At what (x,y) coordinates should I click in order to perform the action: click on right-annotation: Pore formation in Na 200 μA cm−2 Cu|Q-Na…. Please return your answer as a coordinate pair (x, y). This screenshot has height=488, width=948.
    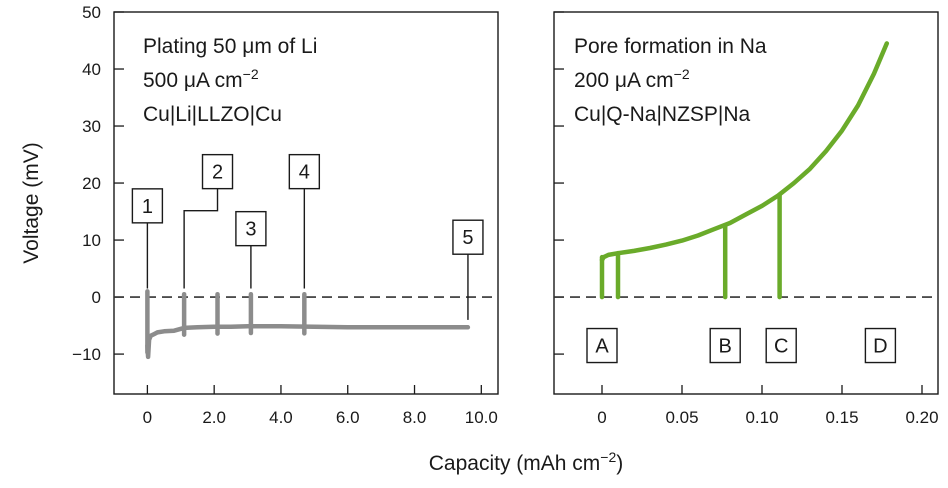
    Looking at the image, I should click on (670, 80).